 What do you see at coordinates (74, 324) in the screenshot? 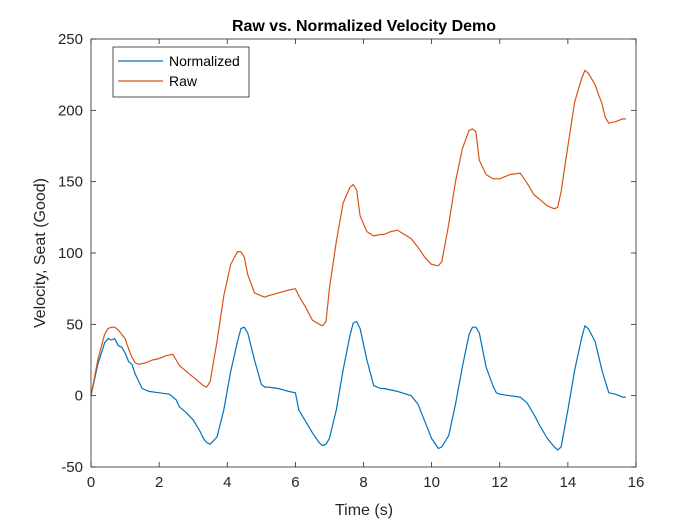
I see `y-tick-label: 50` at bounding box center [74, 324].